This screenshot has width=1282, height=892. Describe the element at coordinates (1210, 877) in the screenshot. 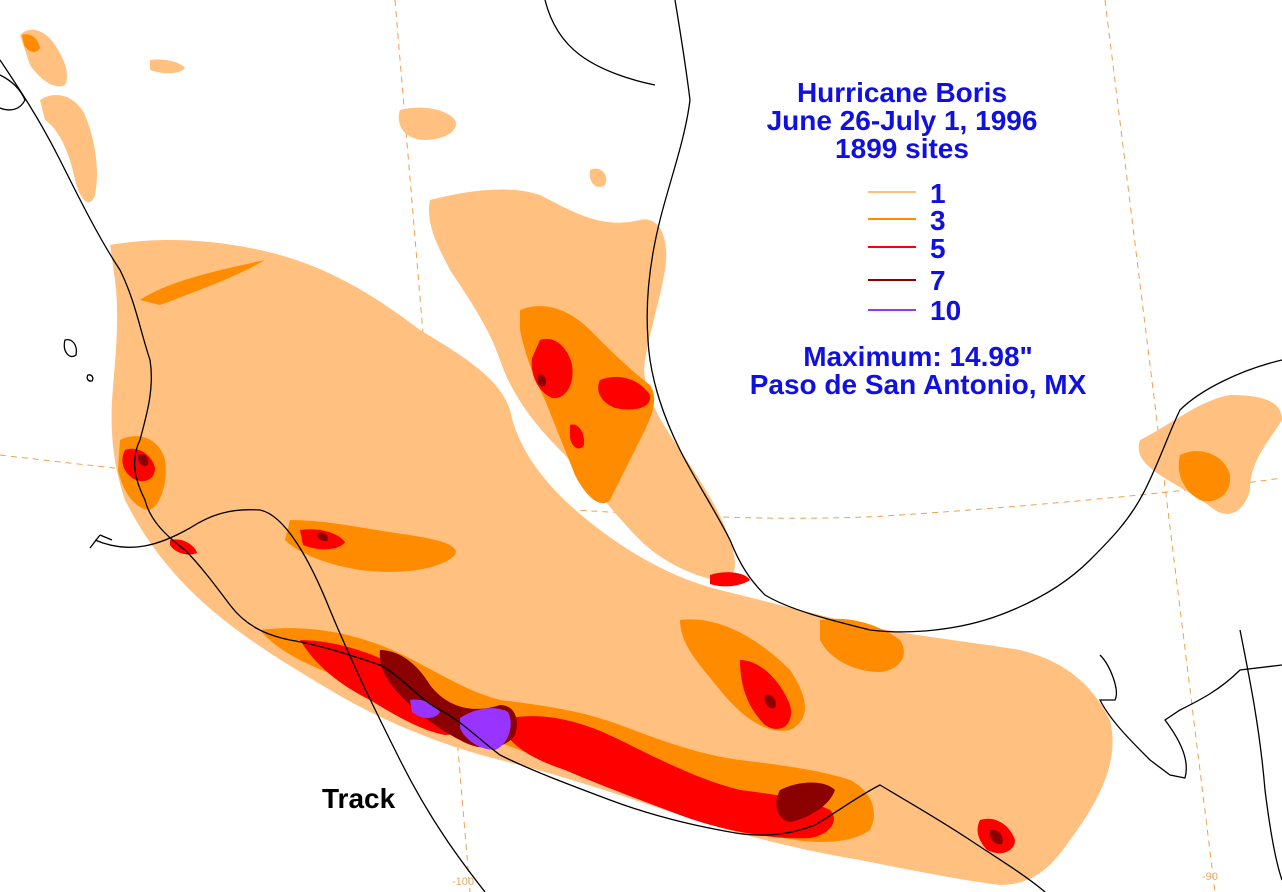

I see `lon-label-90: -90` at that location.